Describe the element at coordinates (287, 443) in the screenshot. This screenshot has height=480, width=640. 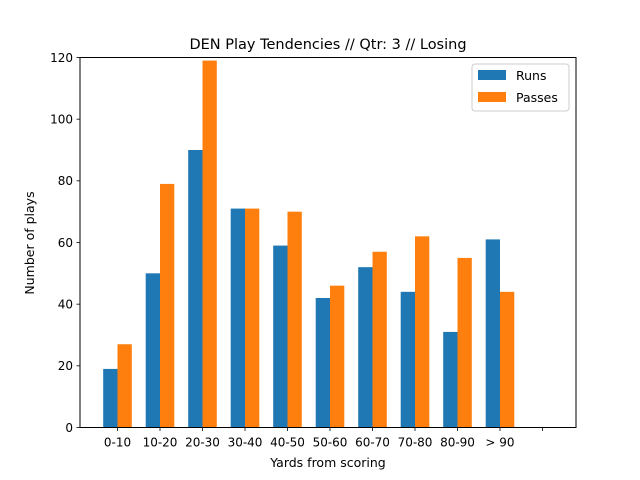
I see `x-tick-label: 40-50` at that location.